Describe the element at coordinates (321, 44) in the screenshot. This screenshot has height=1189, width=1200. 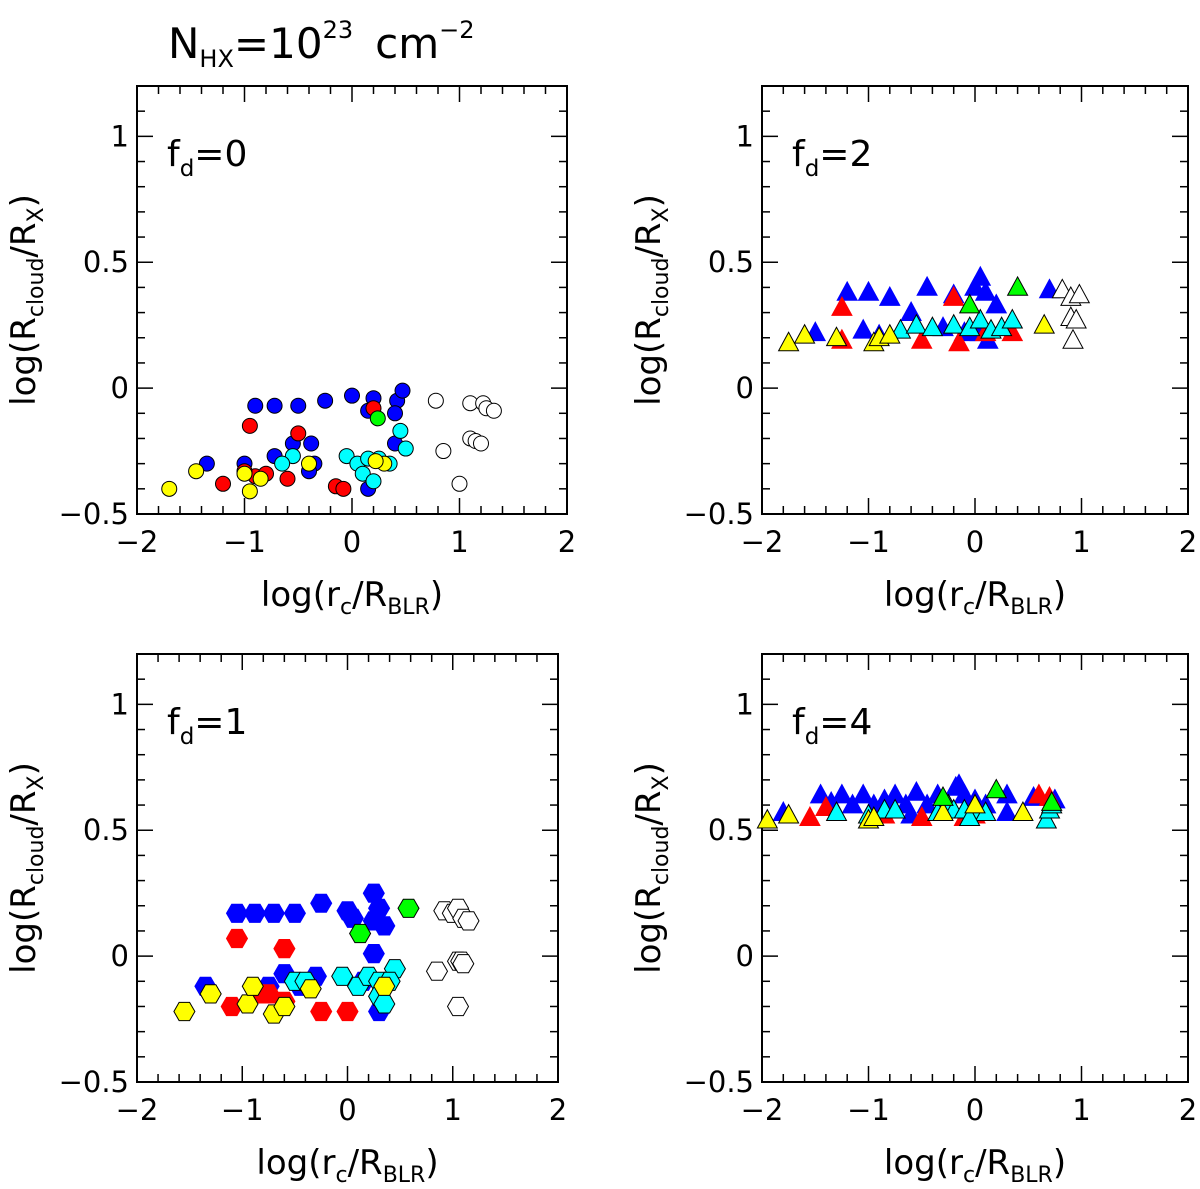
I see `figure-title: NHX=1023 cm−2` at that location.